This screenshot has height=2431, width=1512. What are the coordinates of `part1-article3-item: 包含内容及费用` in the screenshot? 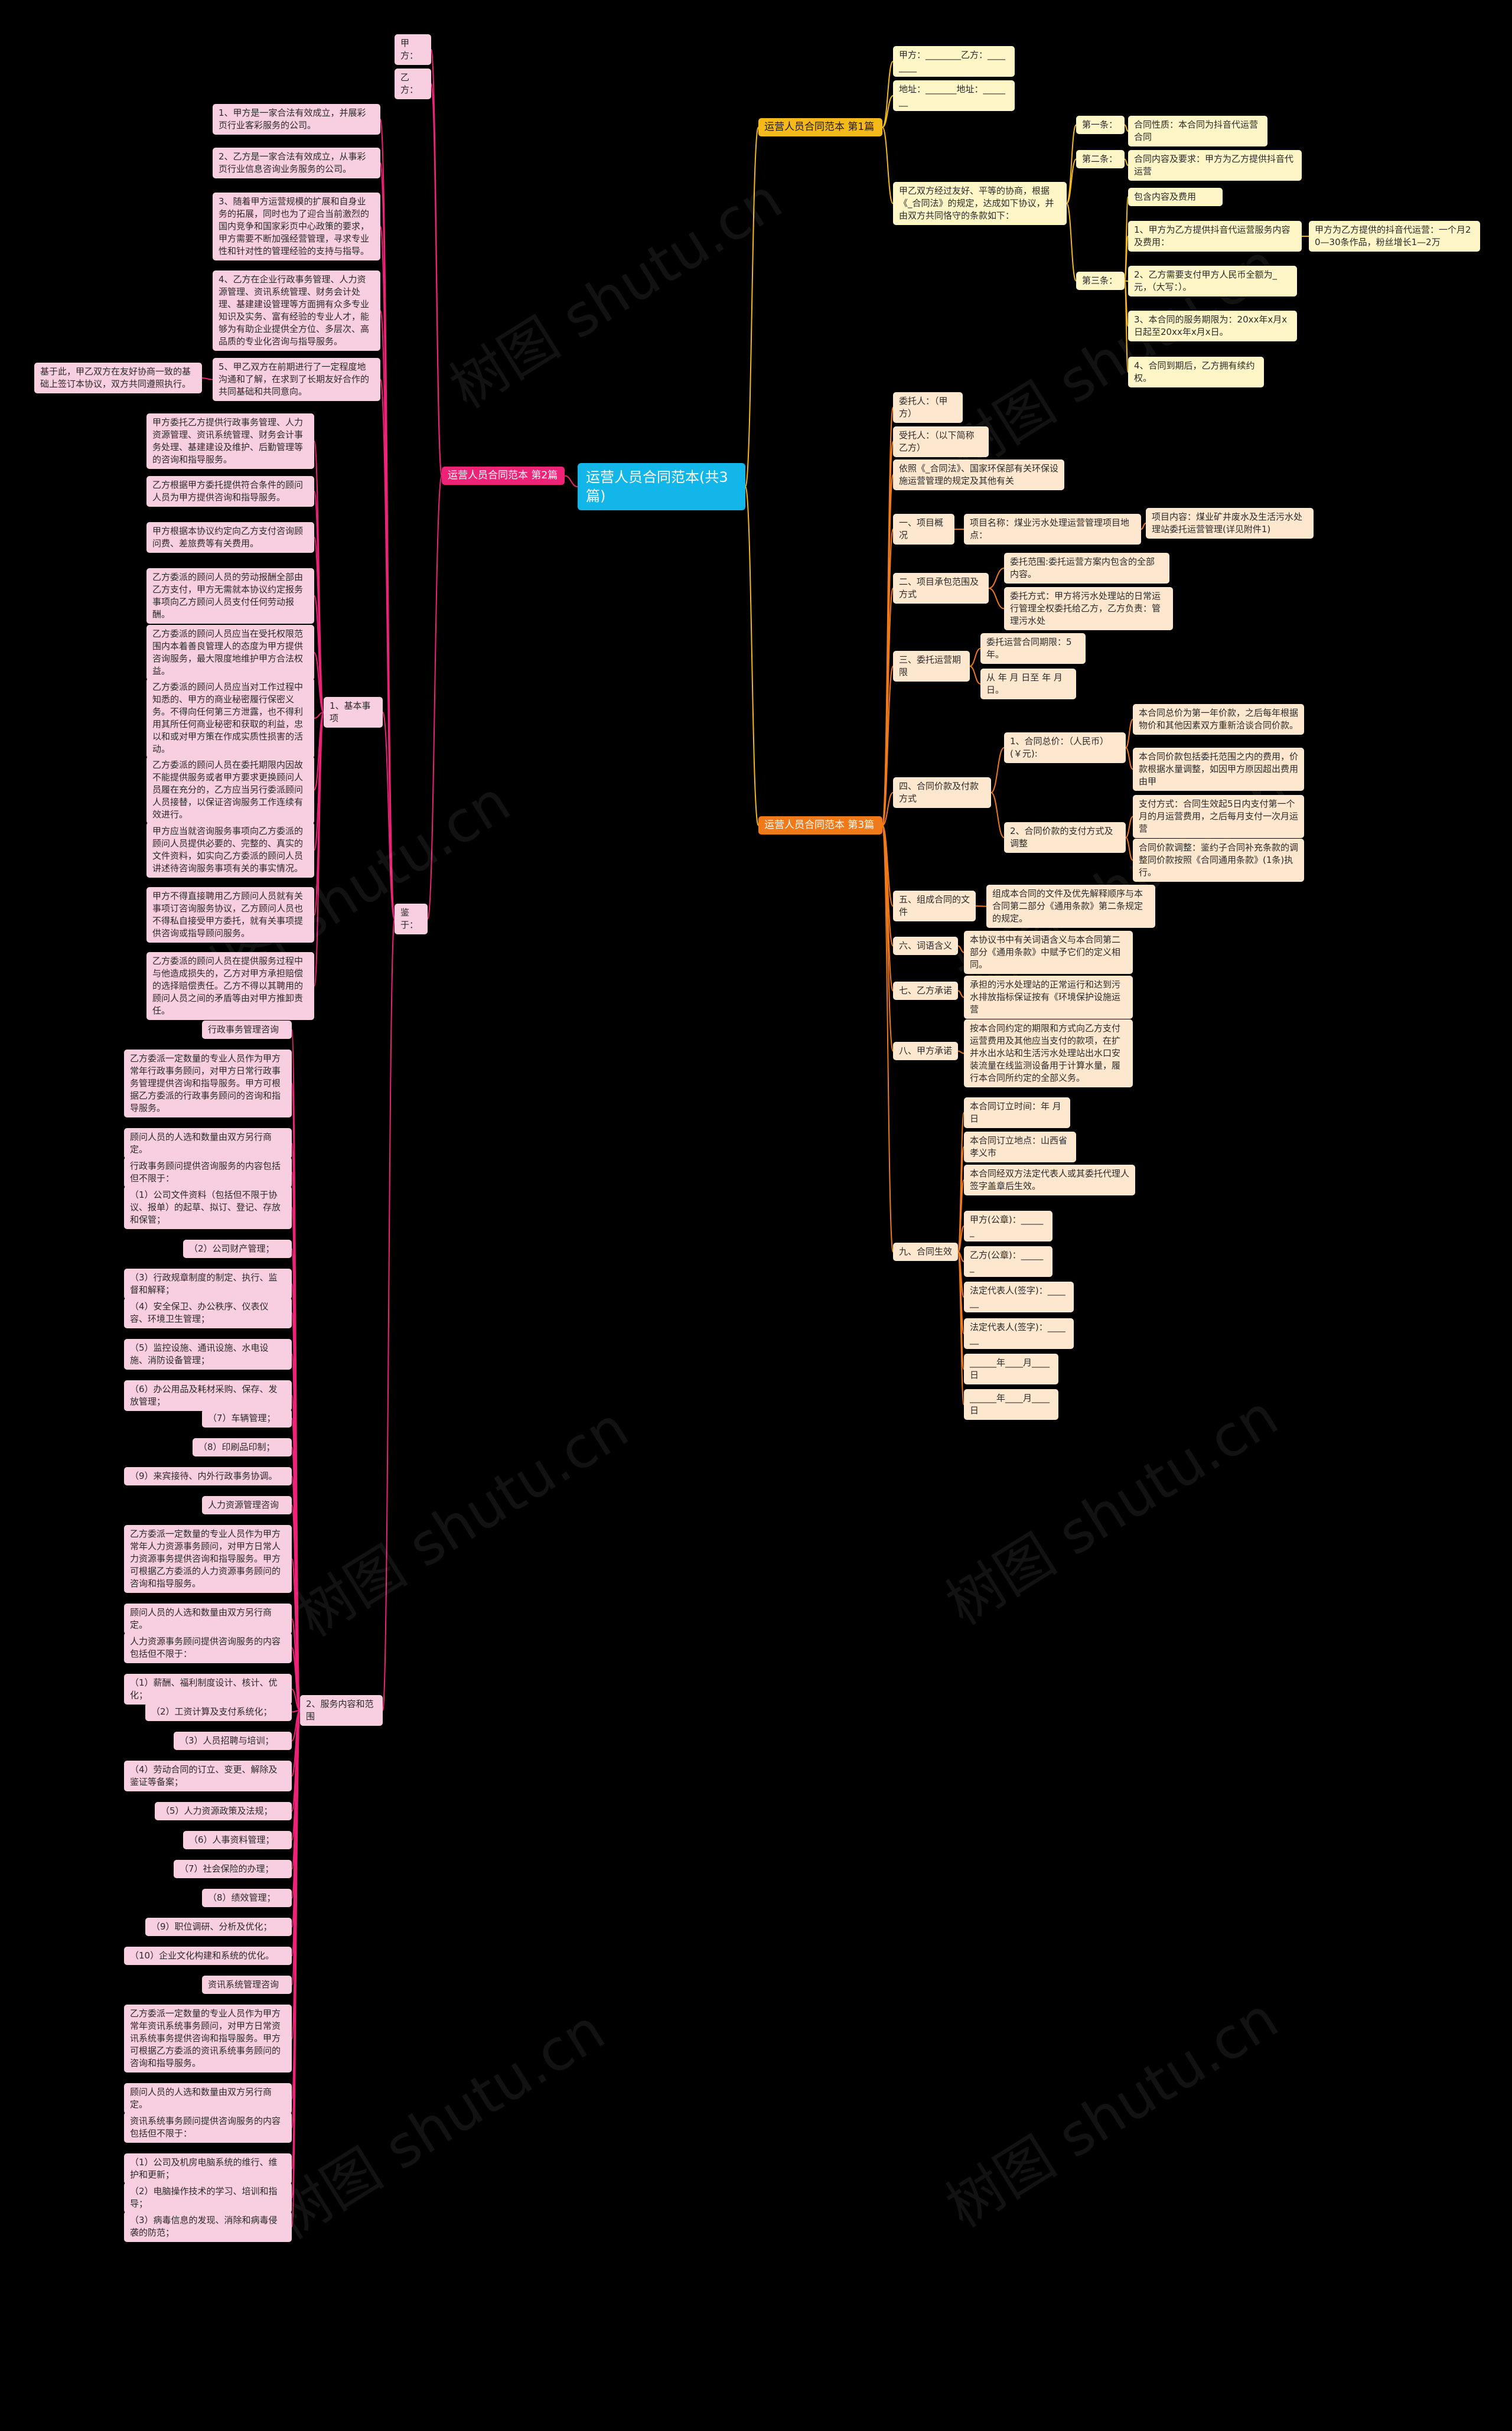 It's located at (1175, 197).